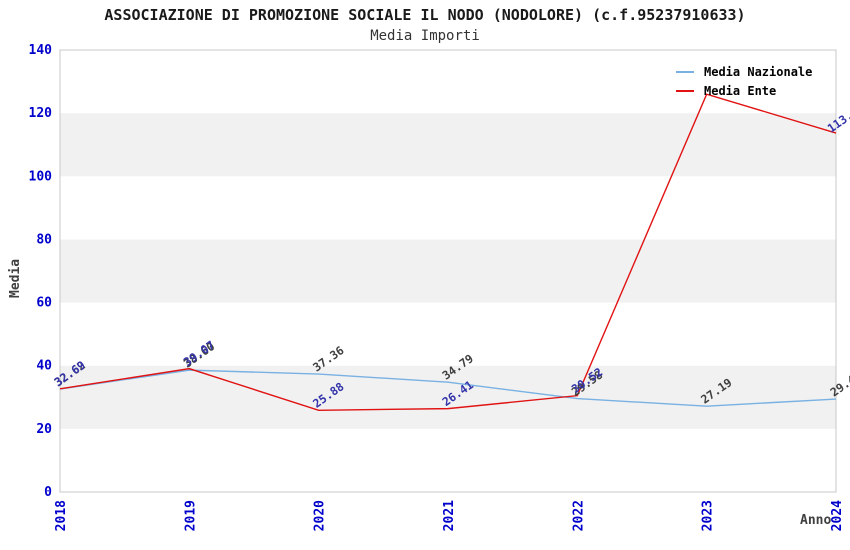 This screenshot has height=550, width=850. Describe the element at coordinates (449, 515) in the screenshot. I see `x-tick-label: 2021` at that location.